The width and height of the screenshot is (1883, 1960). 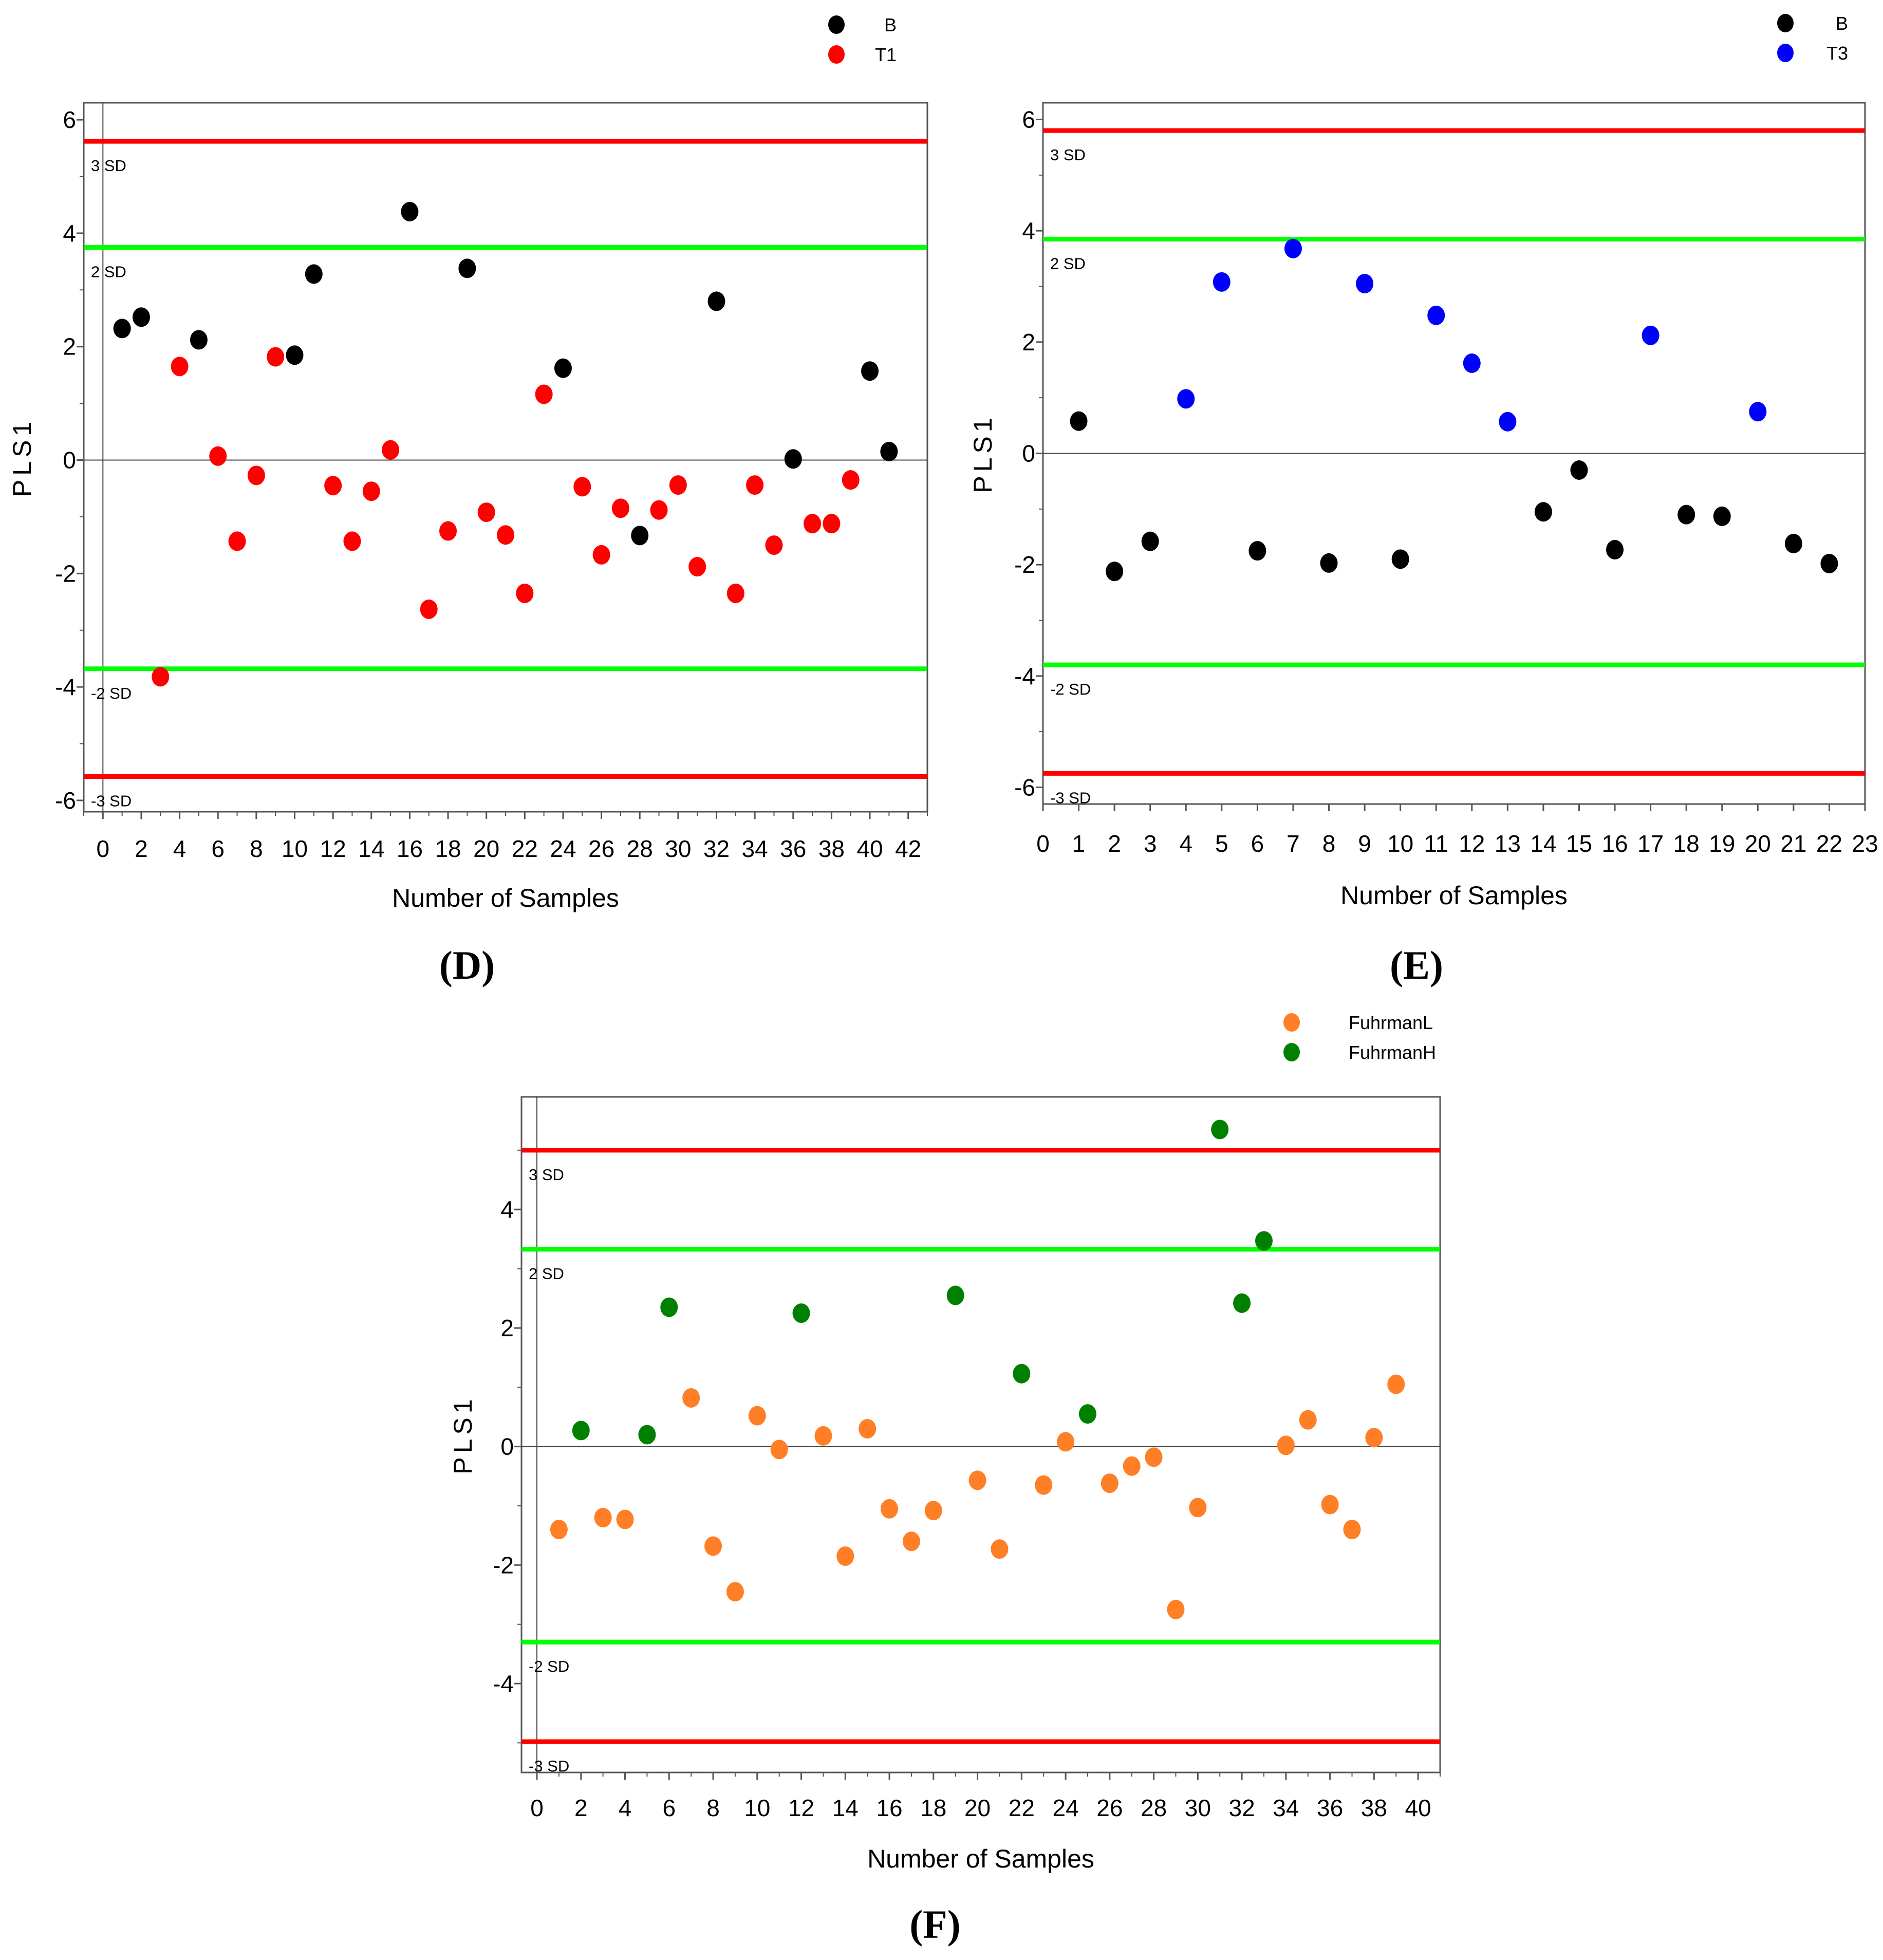 What do you see at coordinates (1650, 843) in the screenshot?
I see `x-tick-label: 17` at bounding box center [1650, 843].